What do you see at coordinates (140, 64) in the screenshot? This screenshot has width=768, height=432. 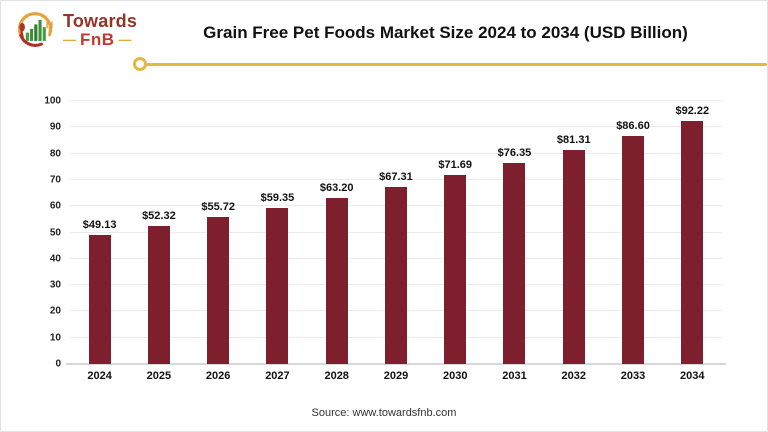 I see `divider-ring-icon` at bounding box center [140, 64].